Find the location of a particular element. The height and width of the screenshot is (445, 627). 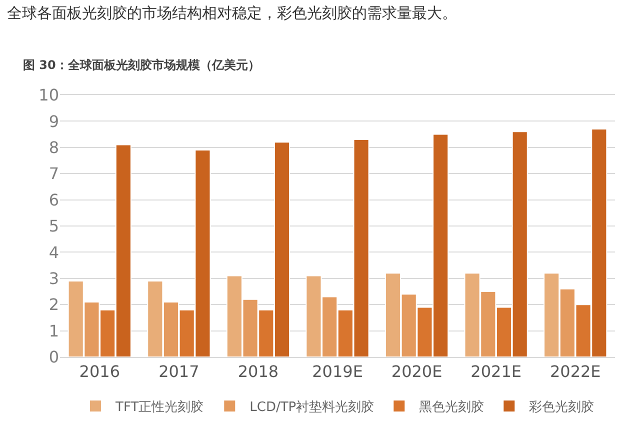

y-tick-label: 9 is located at coordinates (53, 121).